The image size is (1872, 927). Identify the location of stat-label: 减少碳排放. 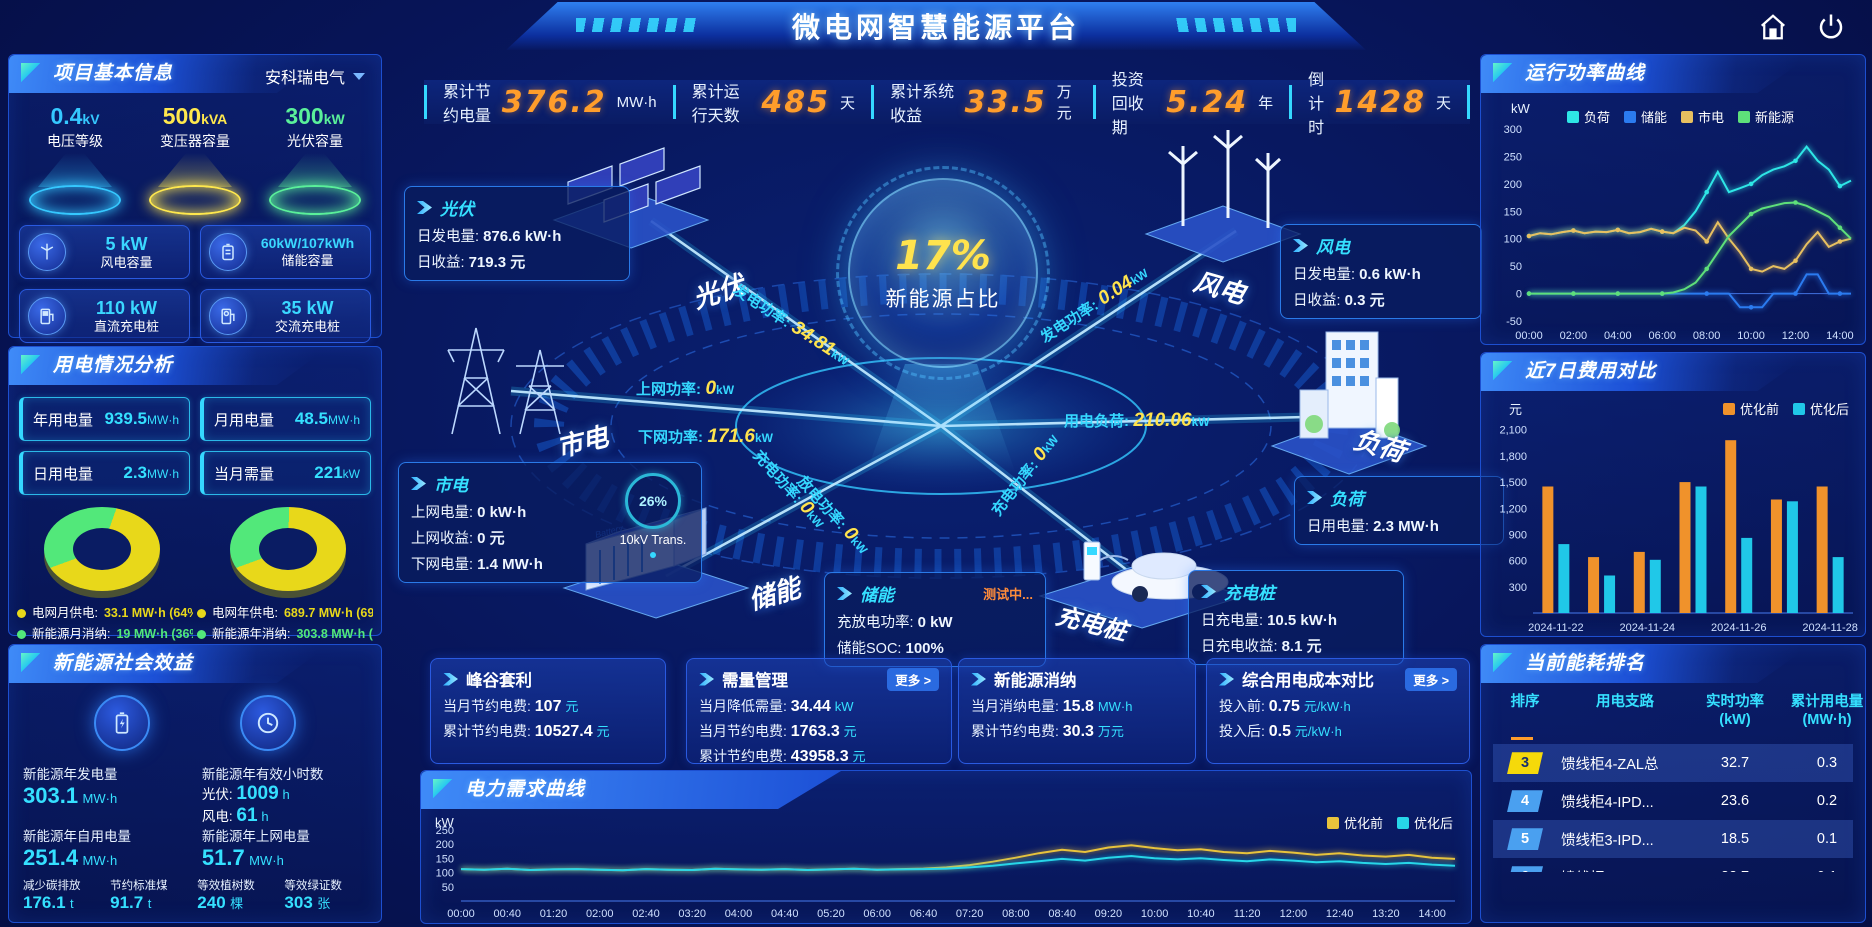
(52, 886).